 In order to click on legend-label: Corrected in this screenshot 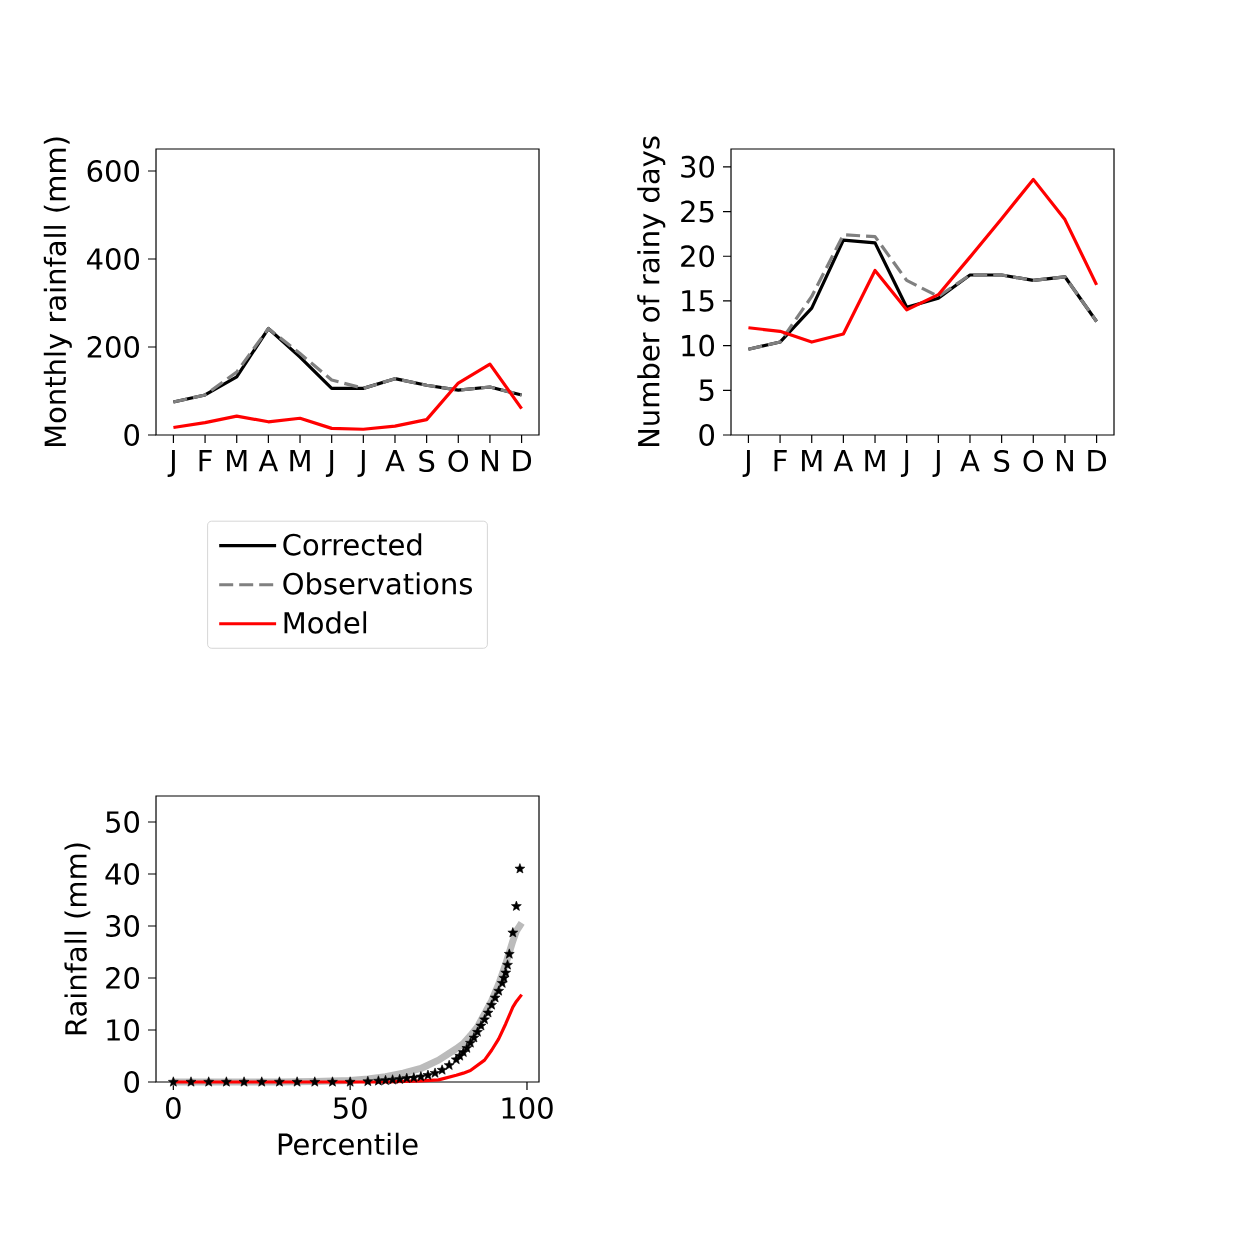, I will do `click(352, 544)`.